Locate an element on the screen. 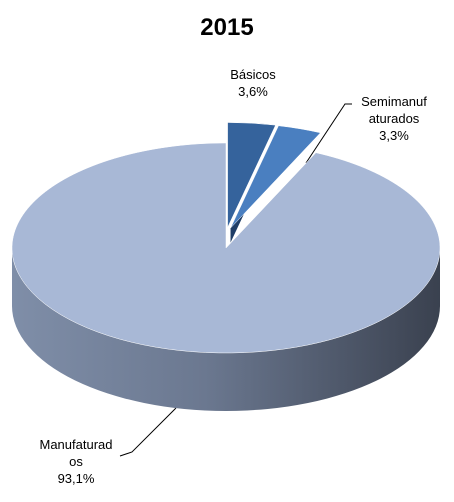 Image resolution: width=454 pixels, height=502 pixels. category-label: Manufaturados is located at coordinates (76, 453).